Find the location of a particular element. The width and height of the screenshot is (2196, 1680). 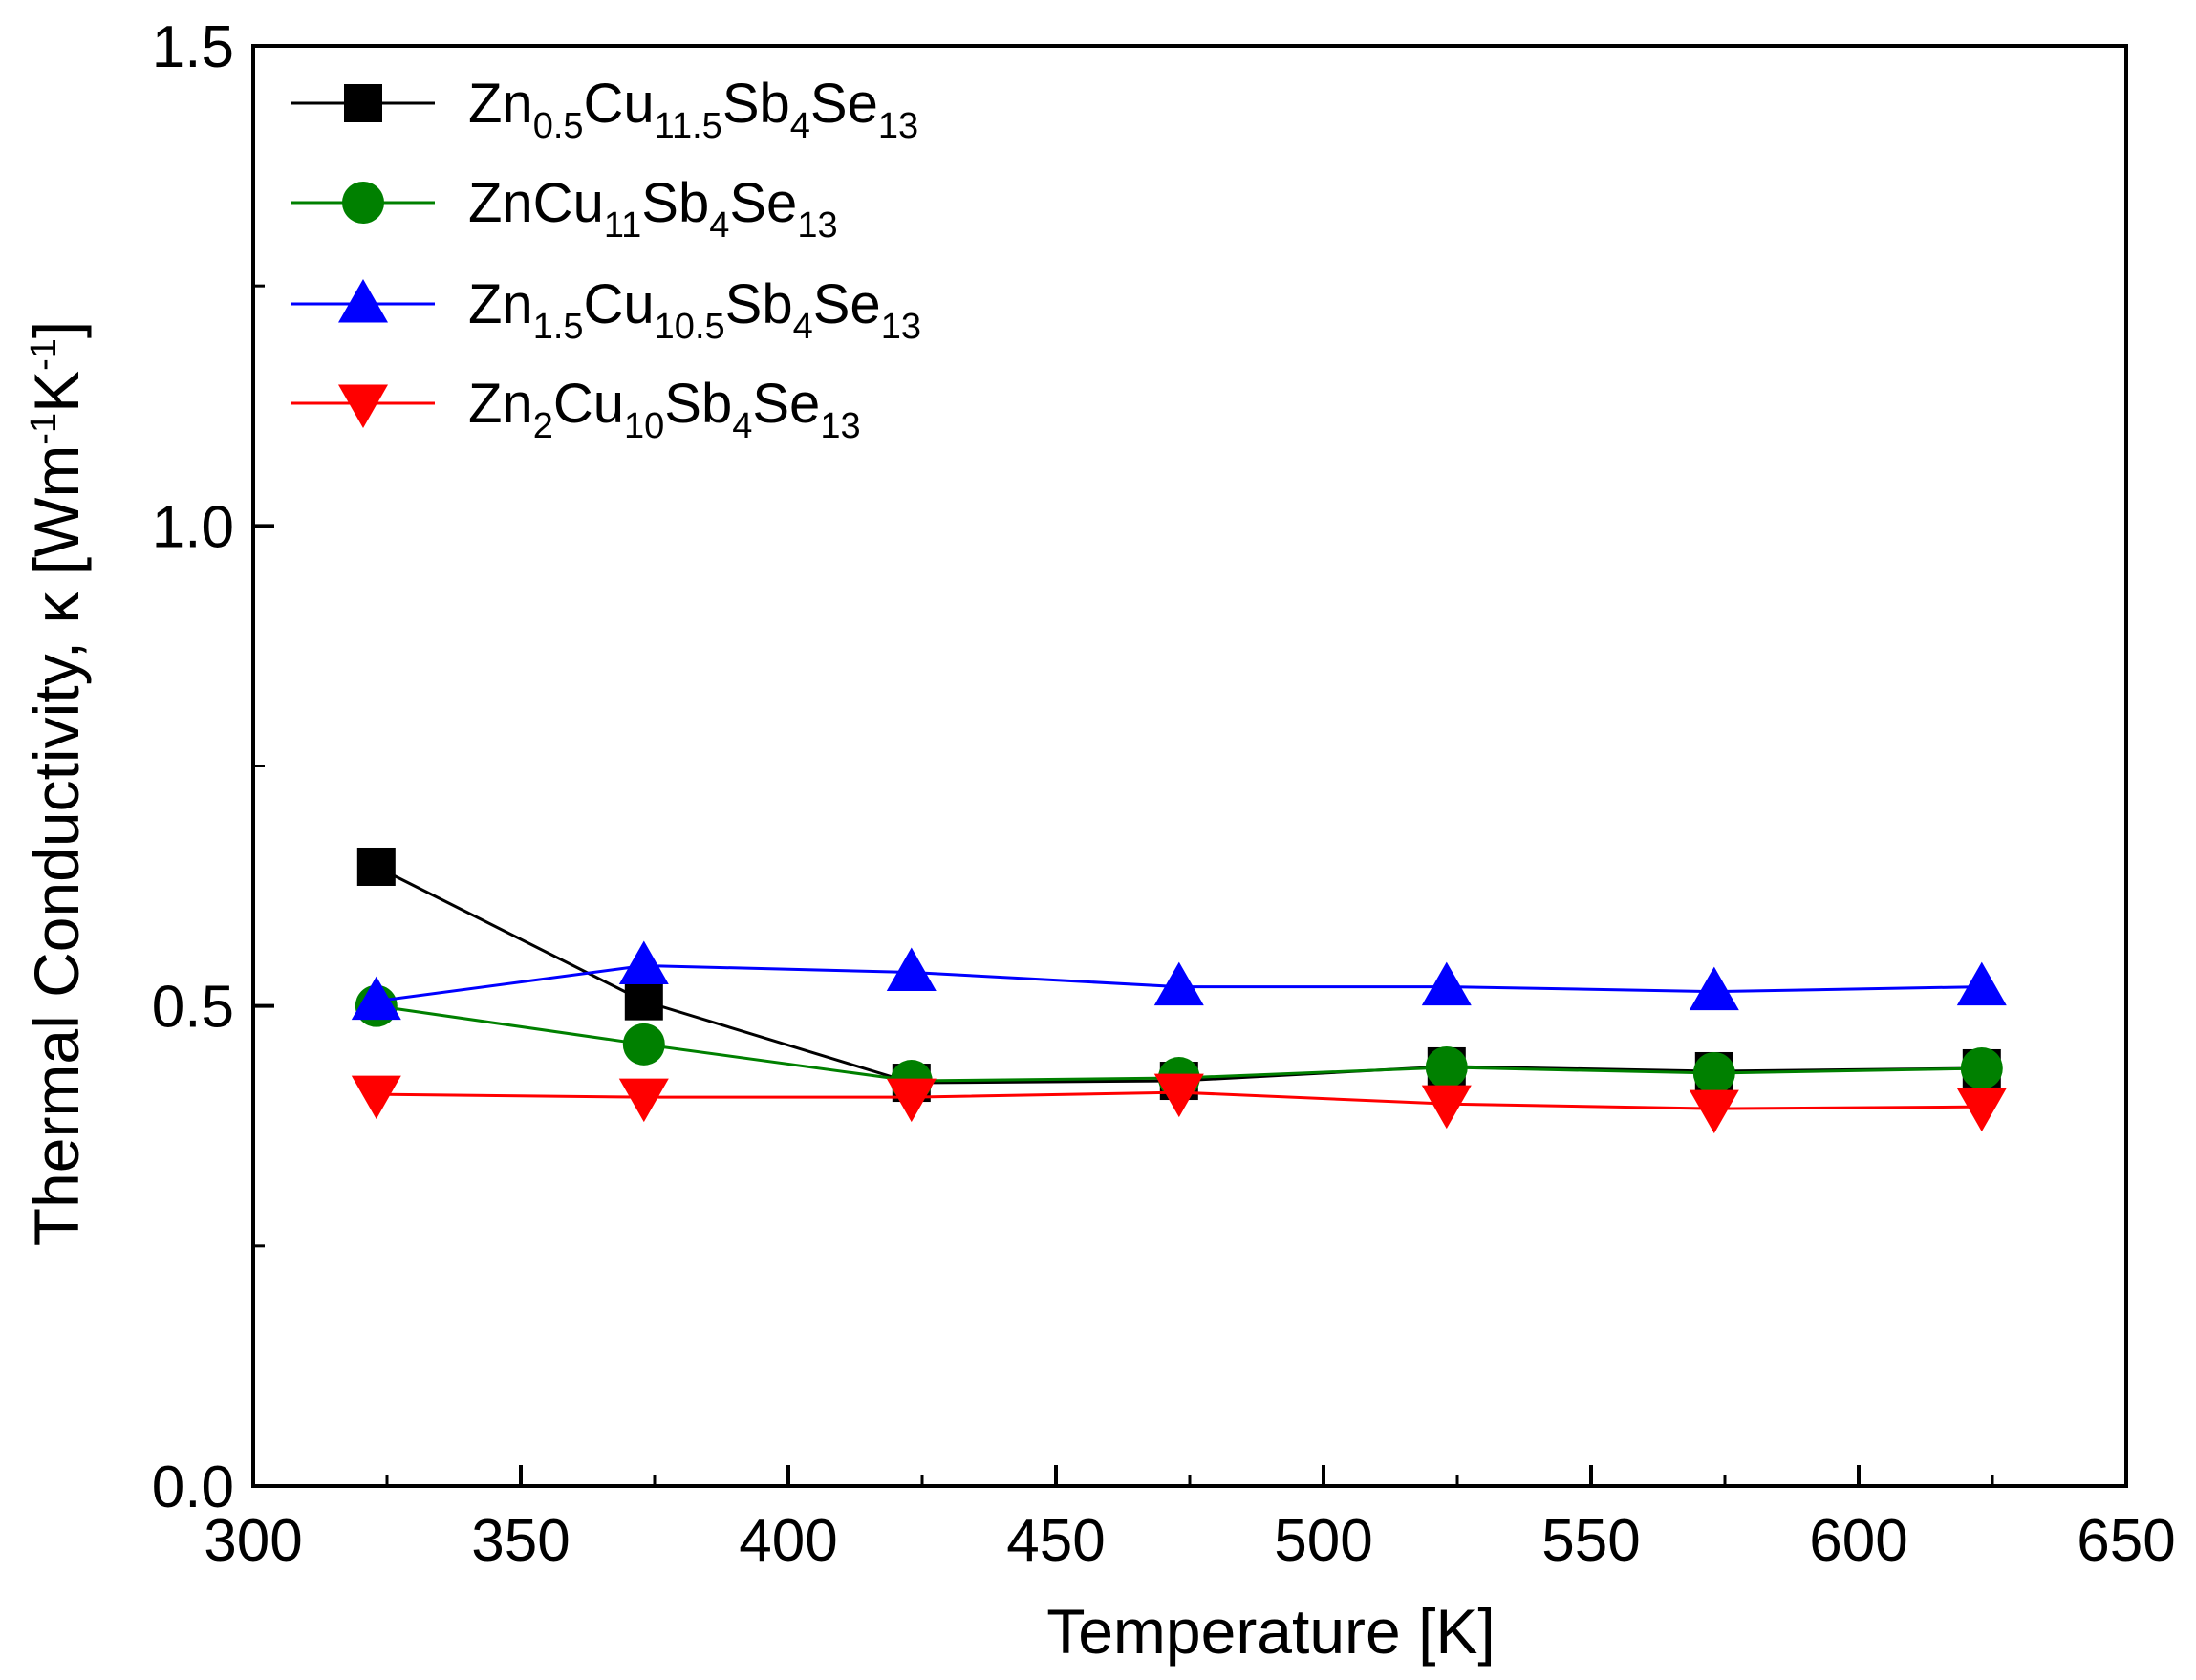

x-tick-label: 600 is located at coordinates (1858, 1541).